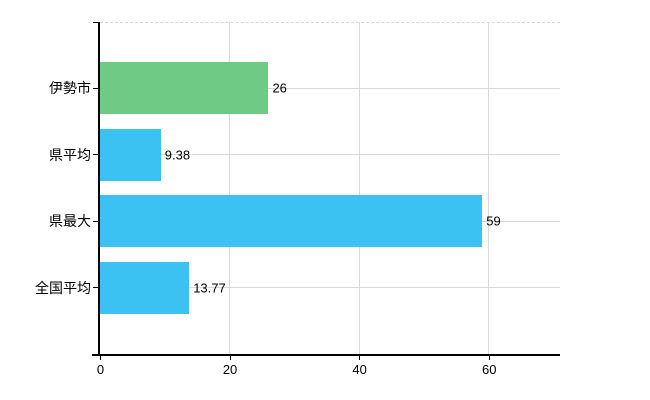 Image resolution: width=650 pixels, height=400 pixels. Describe the element at coordinates (330, 22) in the screenshot. I see `plot-top-border` at that location.